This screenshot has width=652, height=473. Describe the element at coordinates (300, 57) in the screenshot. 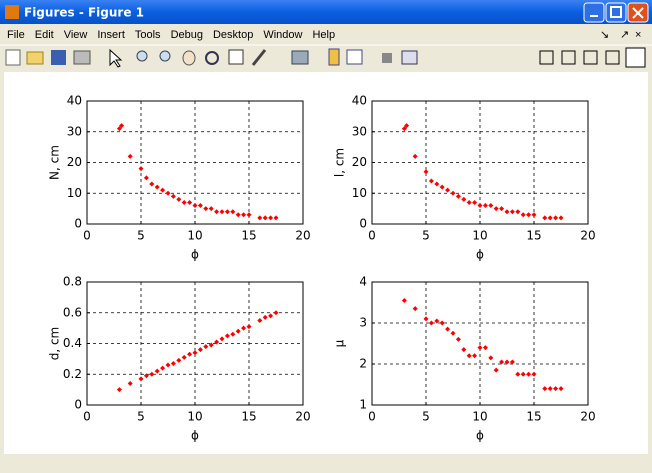

I see `link-icon` at that location.